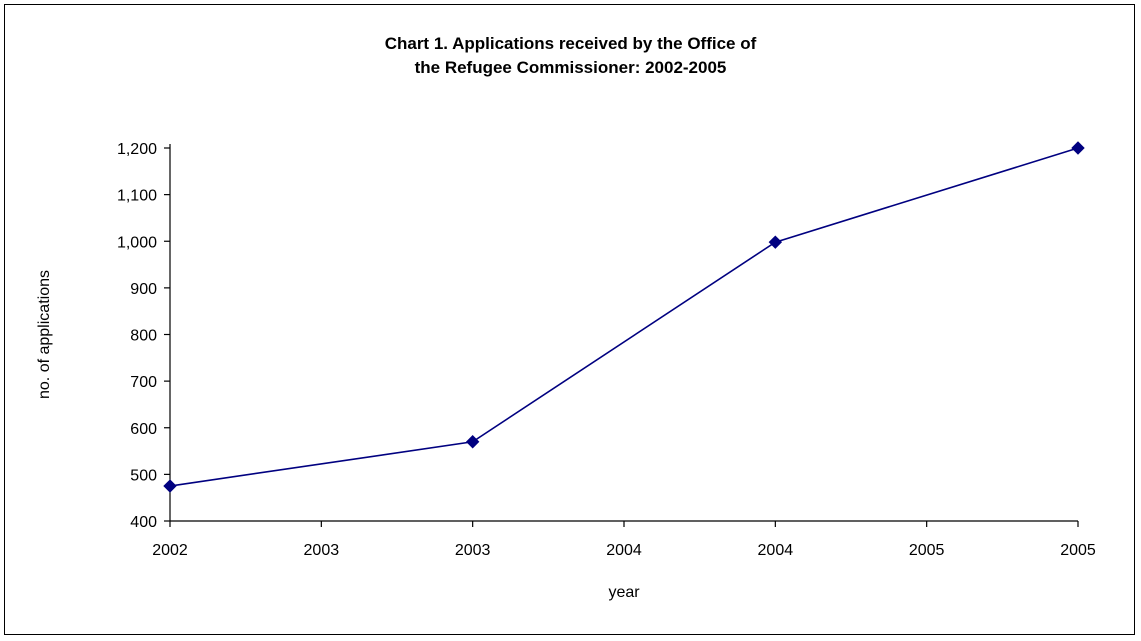 The width and height of the screenshot is (1141, 641). I want to click on x-axis-label: year, so click(624, 592).